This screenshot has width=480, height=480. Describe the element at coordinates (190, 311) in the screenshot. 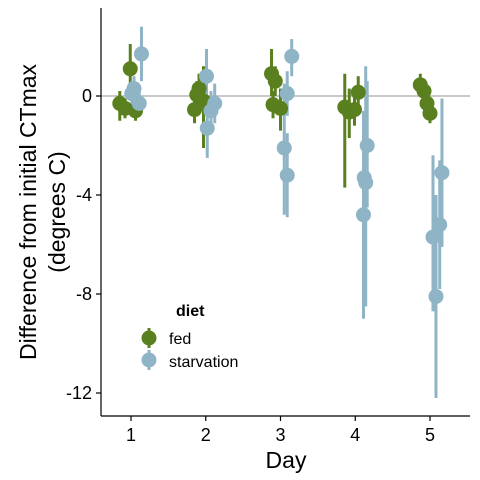

I see `legend-title: diet` at that location.